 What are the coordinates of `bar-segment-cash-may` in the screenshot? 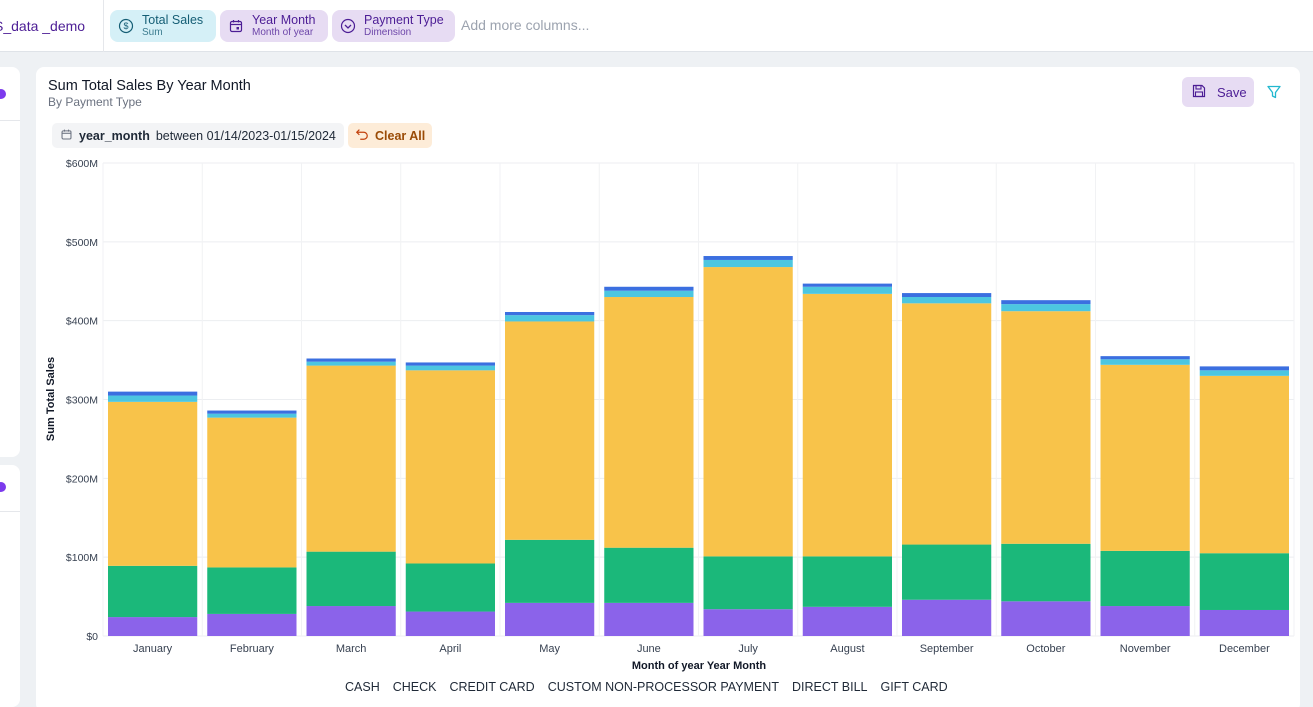 It's located at (550, 313).